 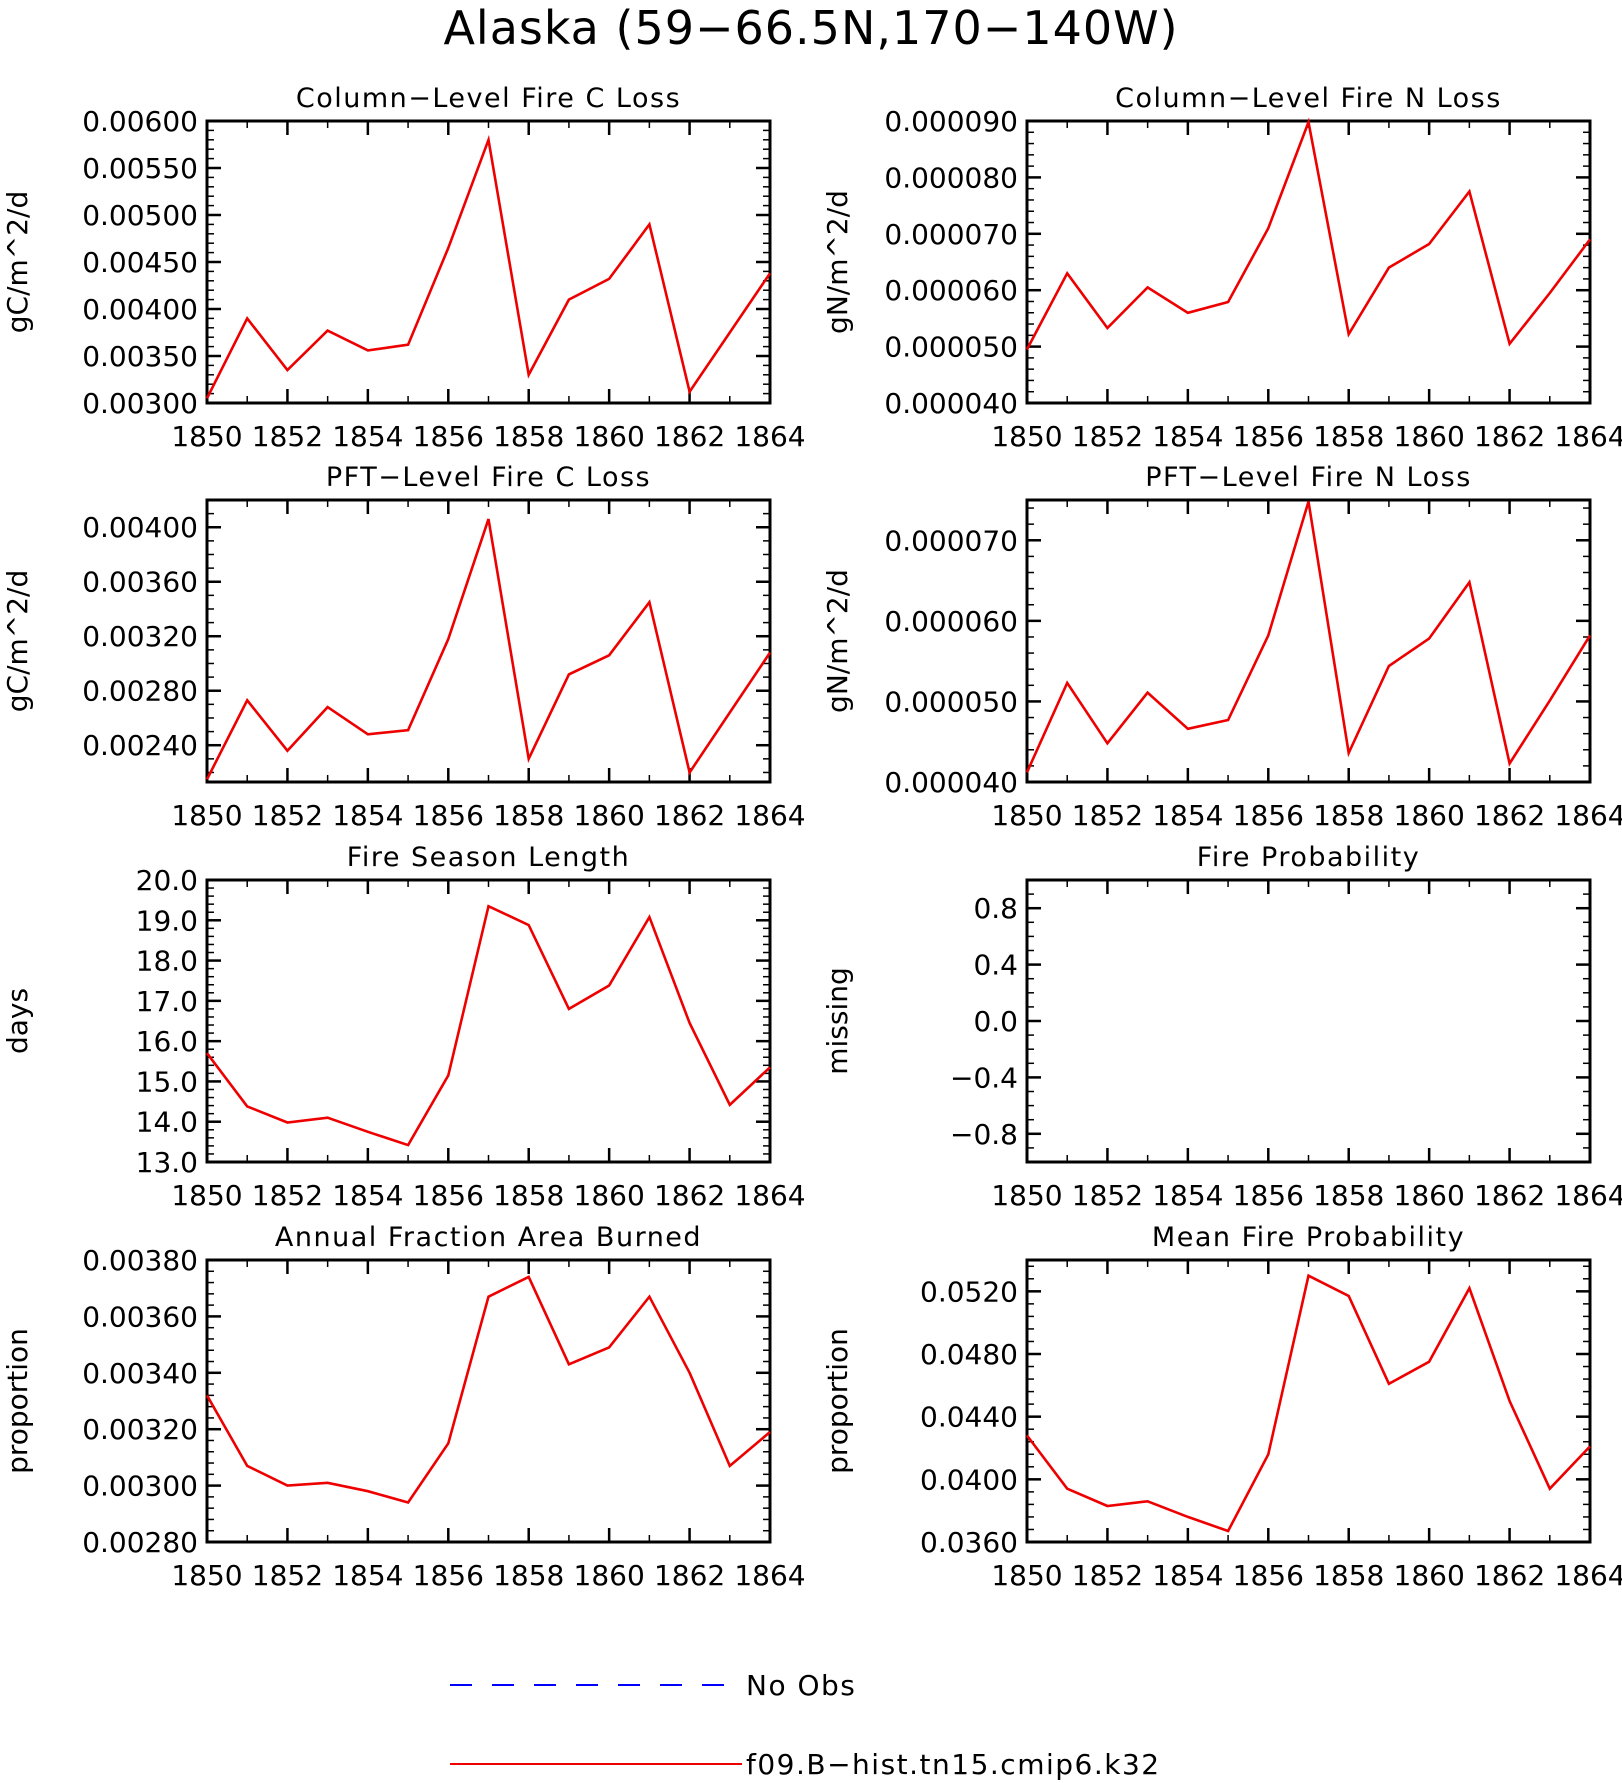 What do you see at coordinates (969, 1542) in the screenshot?
I see `y-tick-label: 0.0360` at bounding box center [969, 1542].